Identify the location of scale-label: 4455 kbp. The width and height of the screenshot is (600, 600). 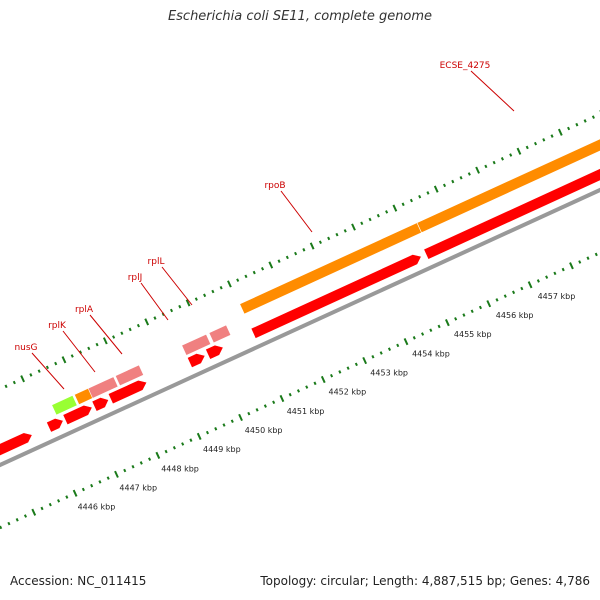
(473, 334).